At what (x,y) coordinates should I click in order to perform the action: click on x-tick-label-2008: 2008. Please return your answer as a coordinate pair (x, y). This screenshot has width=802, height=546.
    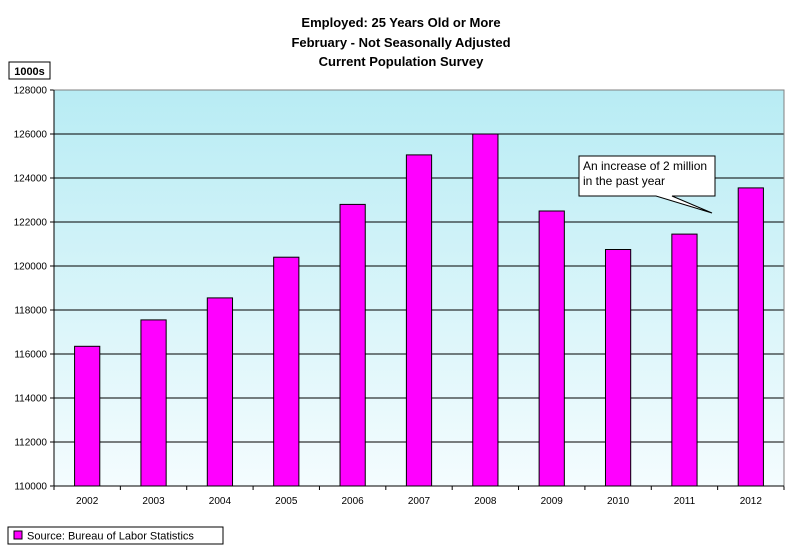
    Looking at the image, I should click on (485, 501).